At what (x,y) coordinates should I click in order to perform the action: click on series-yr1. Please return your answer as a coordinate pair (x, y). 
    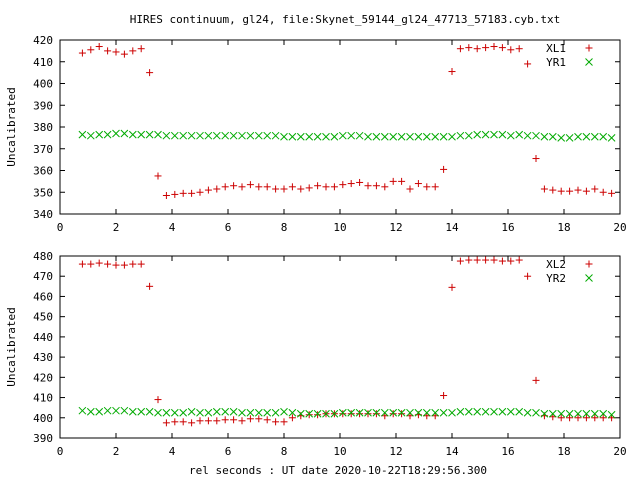
    Looking at the image, I should click on (347, 135).